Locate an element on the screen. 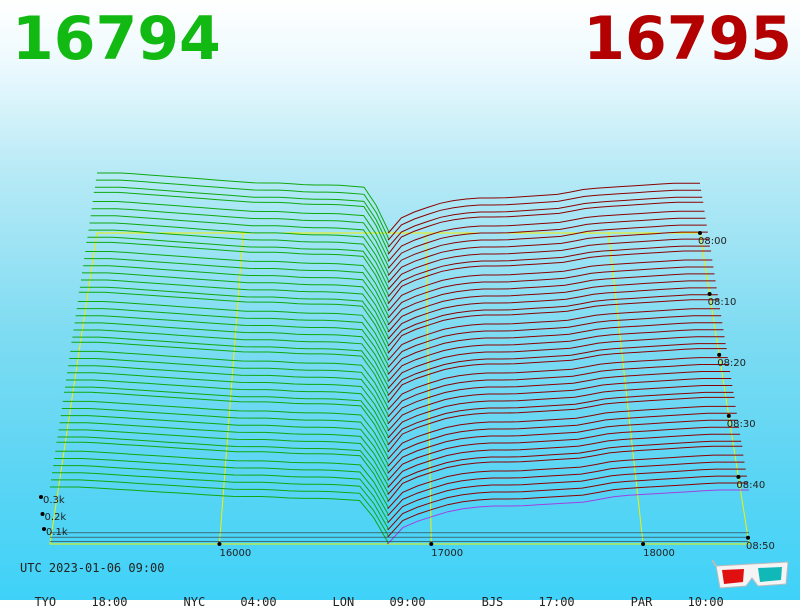 Image resolution: width=800 pixels, height=609 pixels. price-tick-label: 18000 is located at coordinates (659, 553).